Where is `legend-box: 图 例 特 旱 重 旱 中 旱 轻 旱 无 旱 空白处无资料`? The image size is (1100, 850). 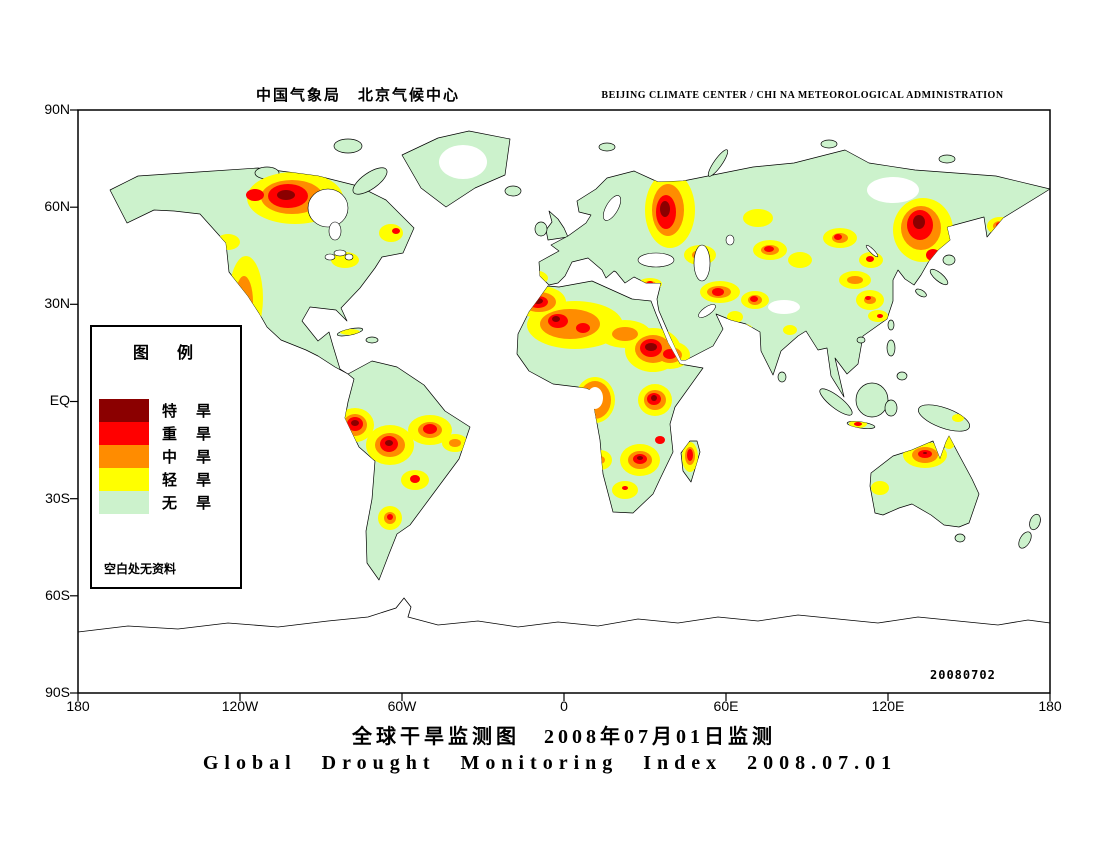
legend-box: 图 例 特 旱 重 旱 中 旱 轻 旱 无 旱 空白处无资料 is located at coordinates (166, 457).